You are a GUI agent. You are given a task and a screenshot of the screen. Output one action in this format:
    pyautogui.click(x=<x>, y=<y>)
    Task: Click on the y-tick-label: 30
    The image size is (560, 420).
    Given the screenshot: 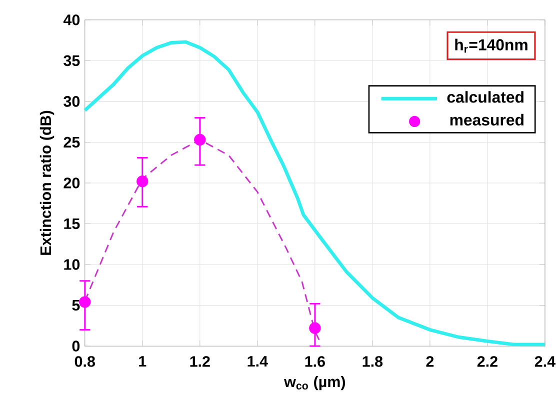 What is the action you would take?
    pyautogui.click(x=72, y=101)
    